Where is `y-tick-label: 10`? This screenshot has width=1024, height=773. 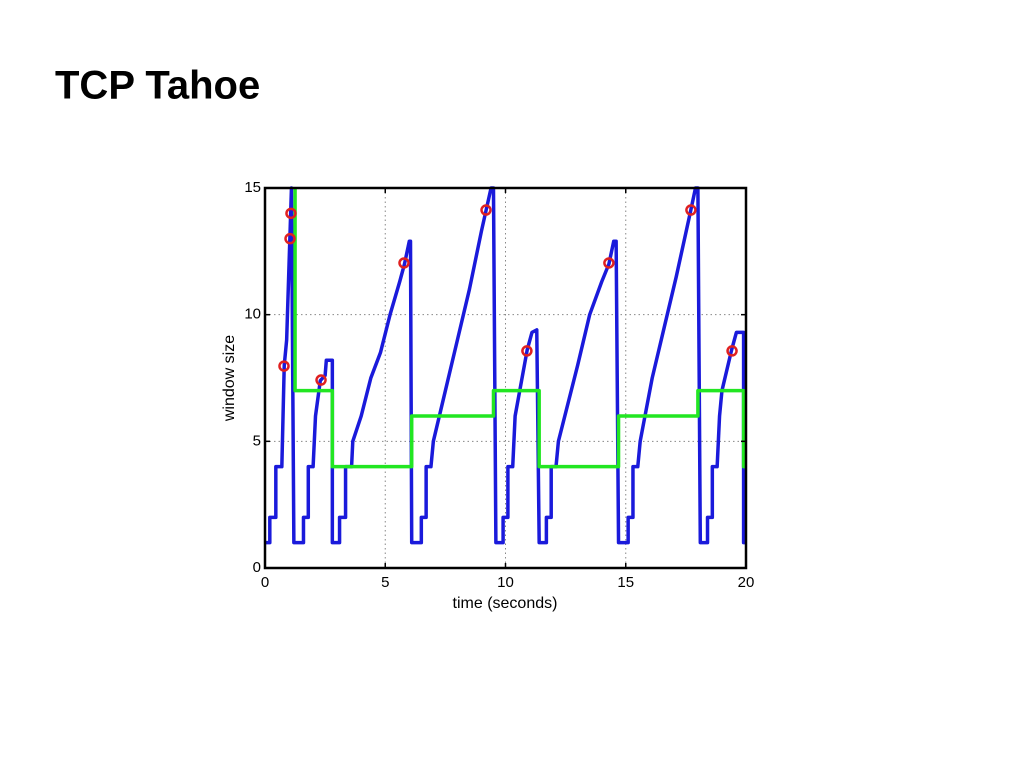
y-tick-label: 10 is located at coordinates (252, 314).